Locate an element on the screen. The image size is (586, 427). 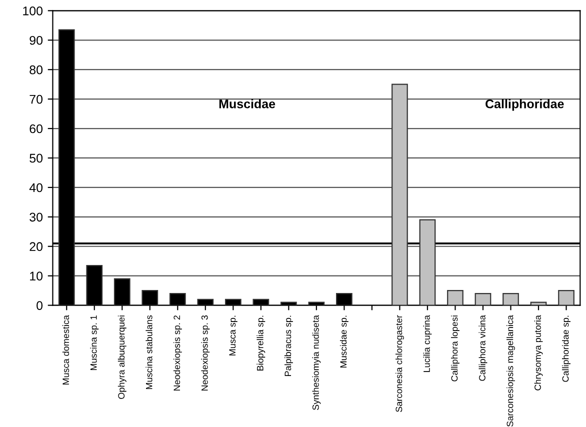
x-tick-label: Muscina sp. 1 is located at coordinates (94, 342).